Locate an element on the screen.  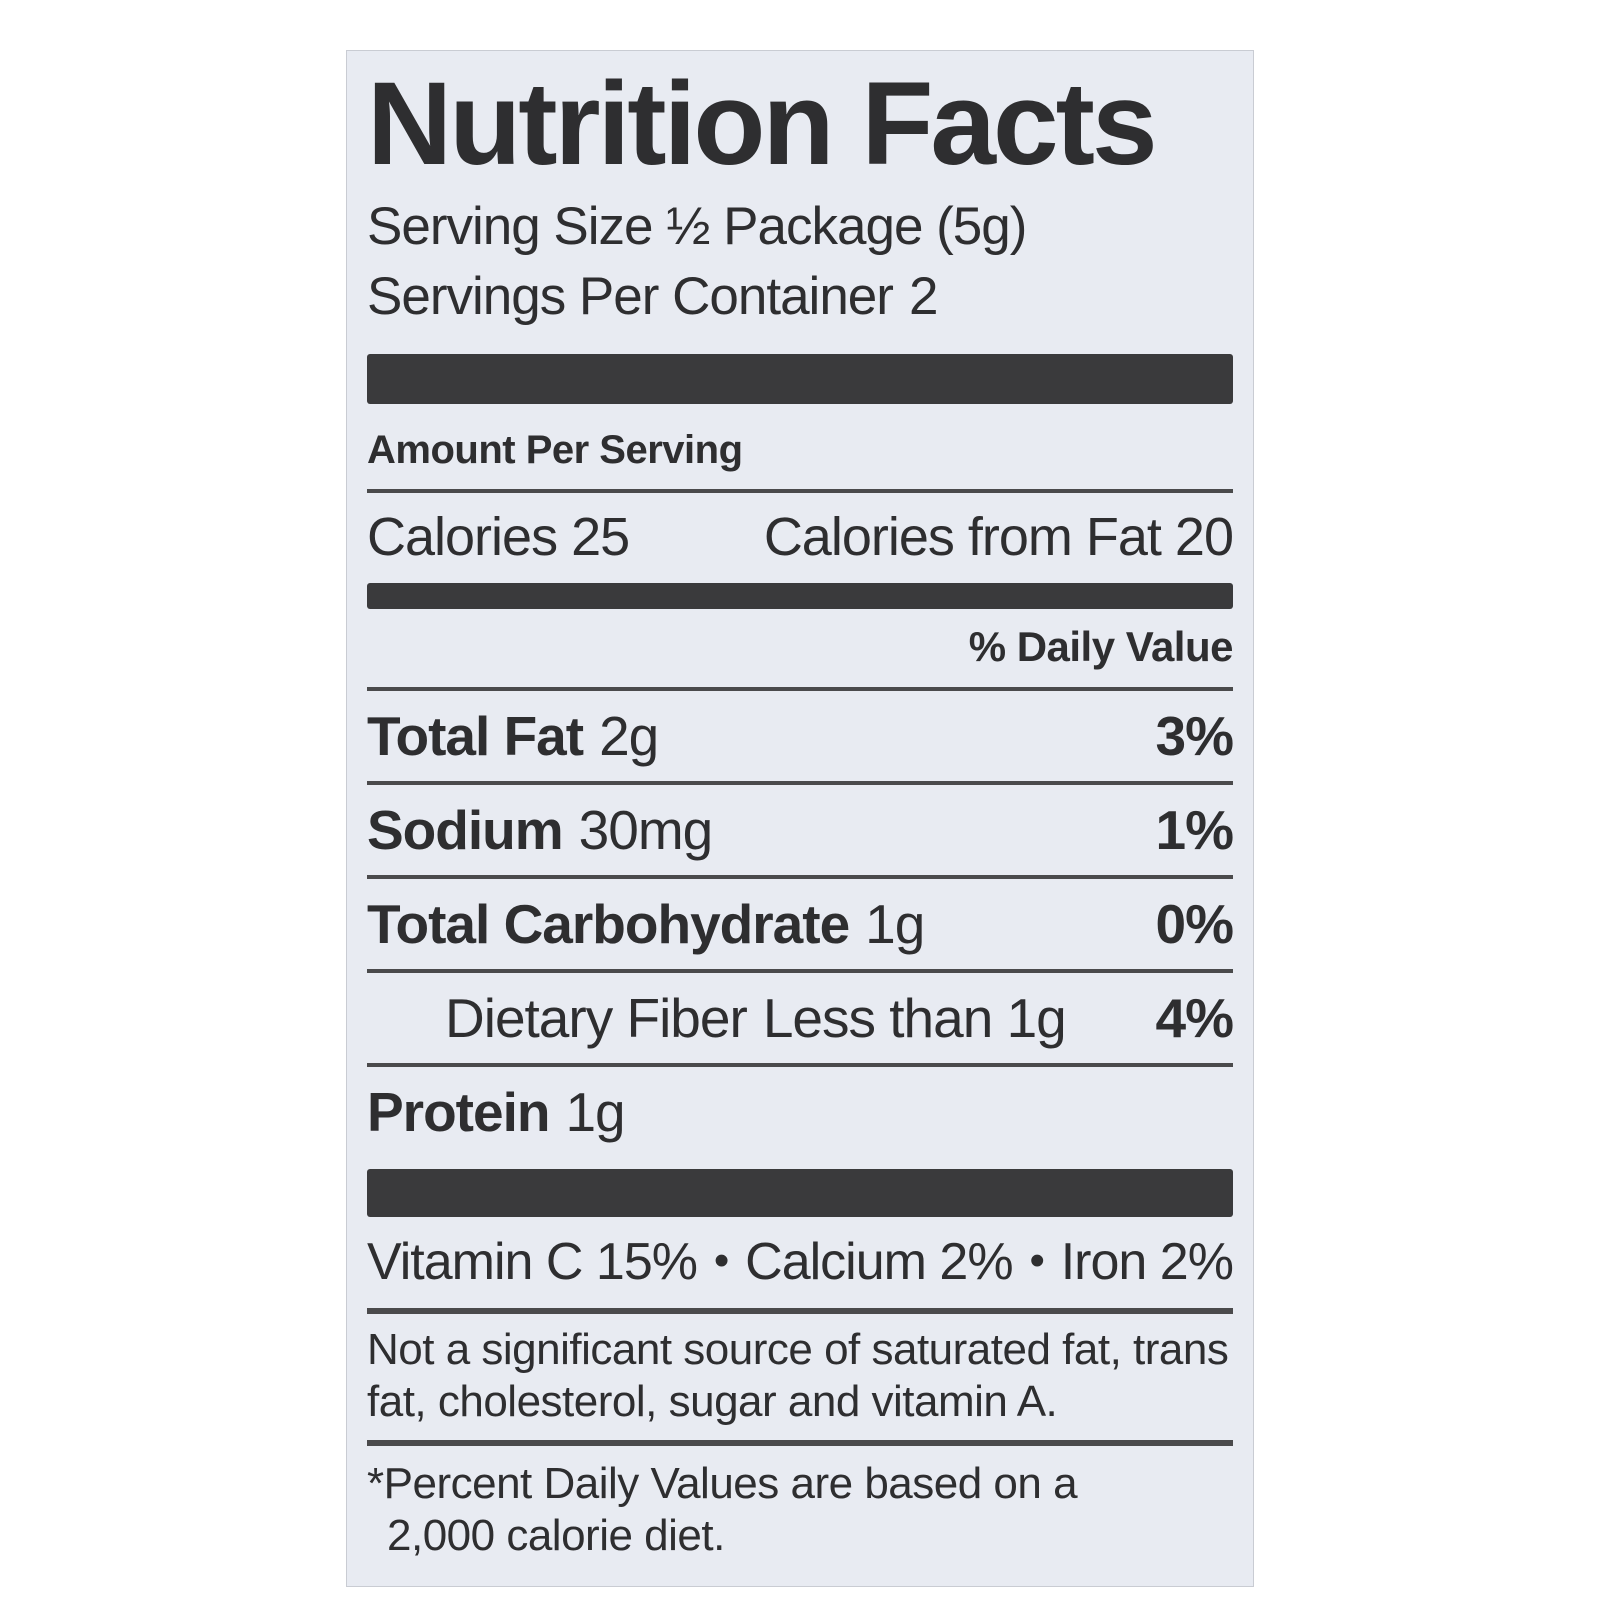
nutrient-label-group: Dietary Fiber Less than 1g is located at coordinates (756, 1018).